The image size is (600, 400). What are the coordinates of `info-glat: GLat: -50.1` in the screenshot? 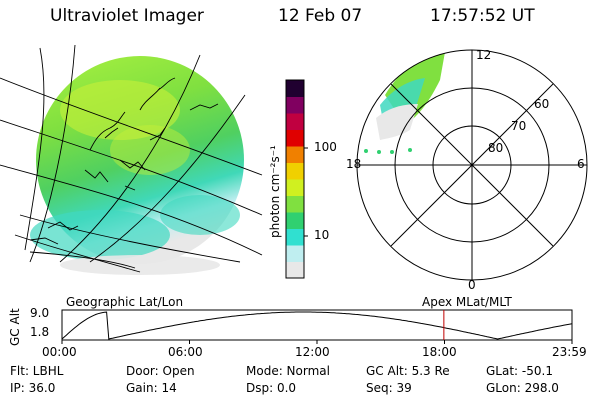 It's located at (519, 371).